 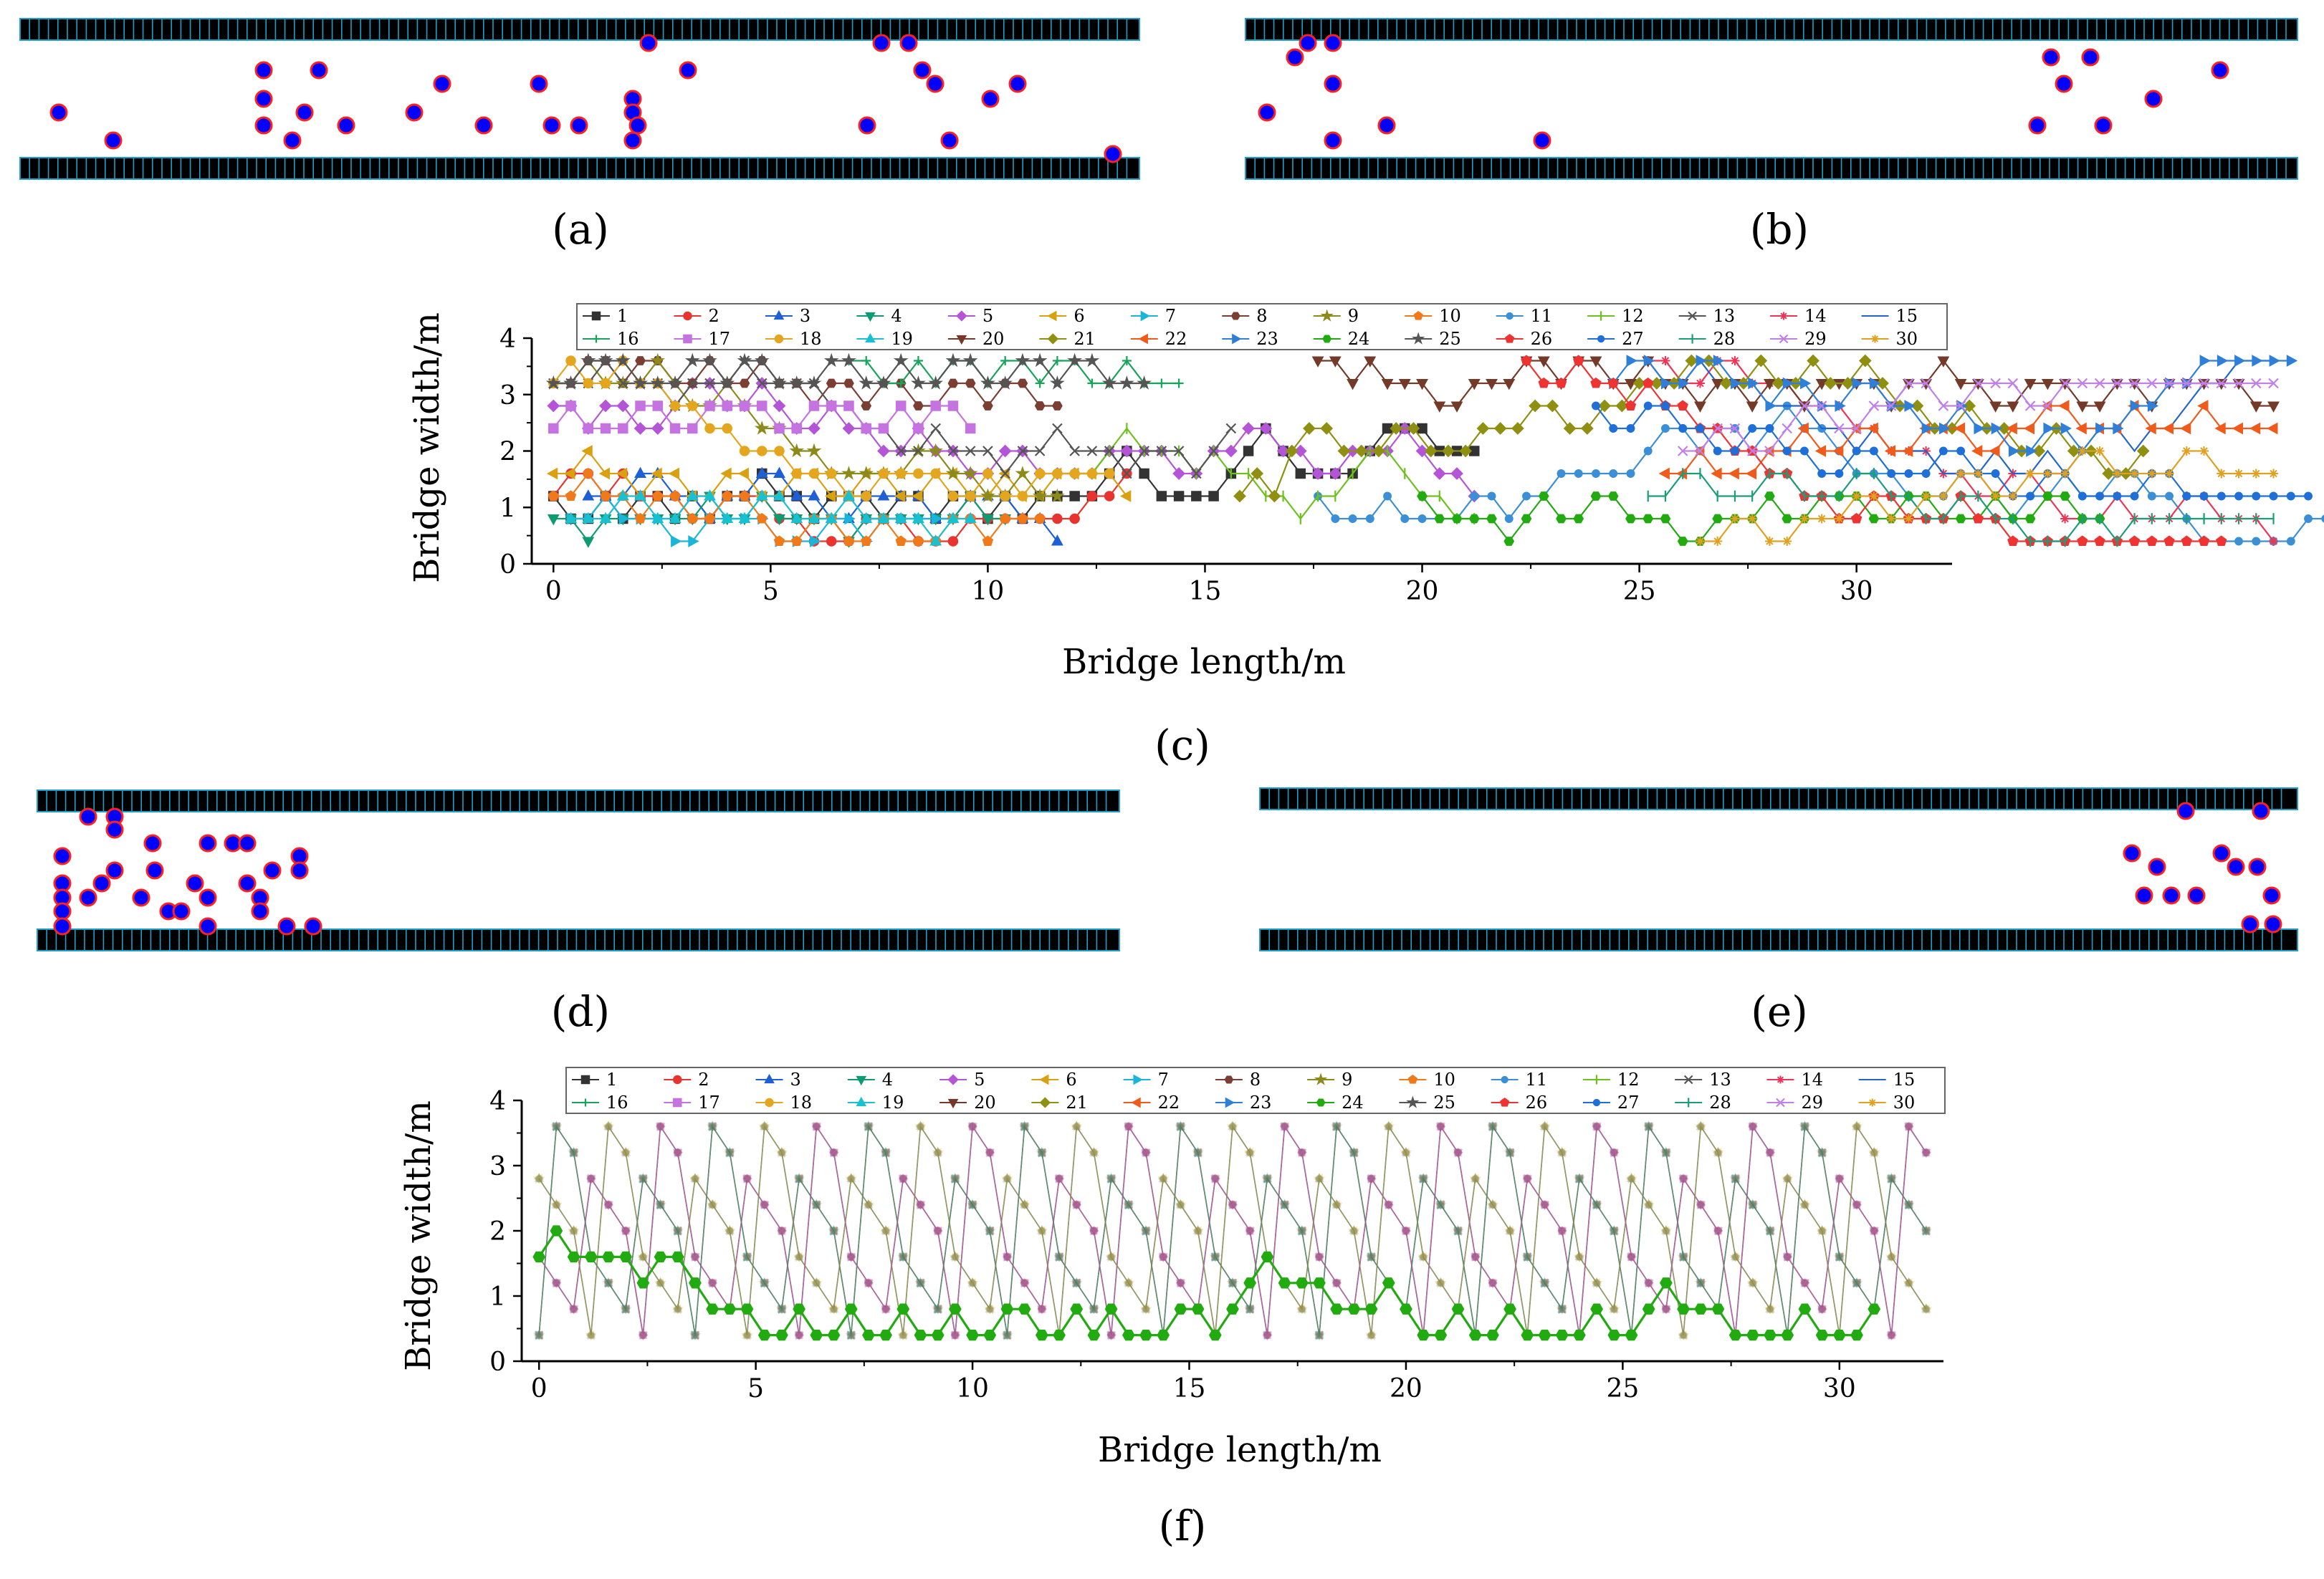 What do you see at coordinates (497, 1297) in the screenshot?
I see `y-tick-label: 1` at bounding box center [497, 1297].